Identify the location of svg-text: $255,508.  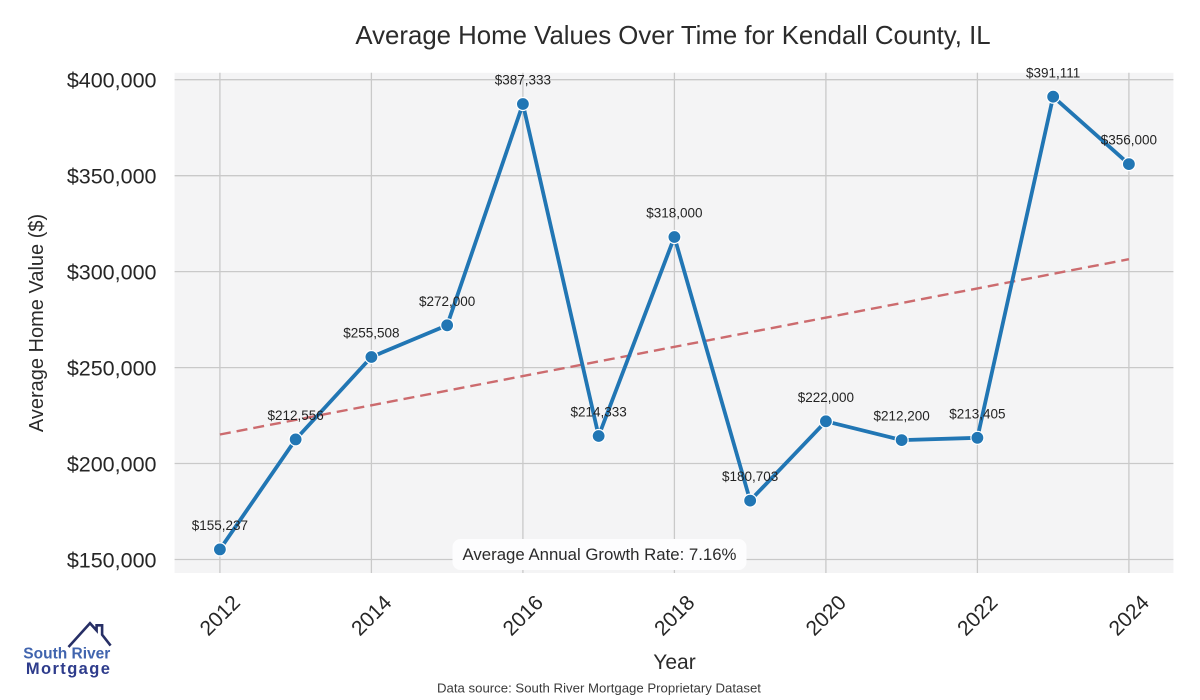
(371, 333).